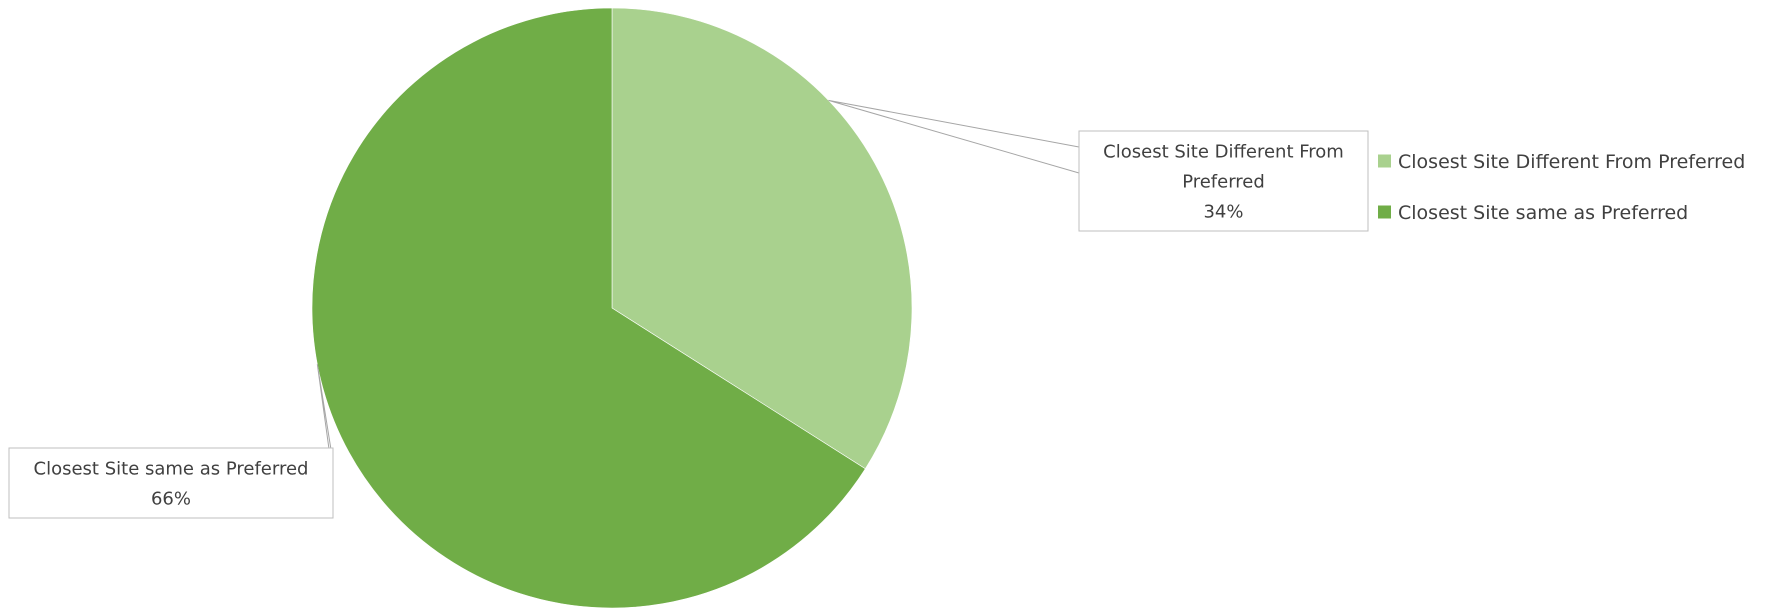  I want to click on legend-item-closest-site-different-from-preferred: Closest Site Different From Preferred, so click(1561, 162).